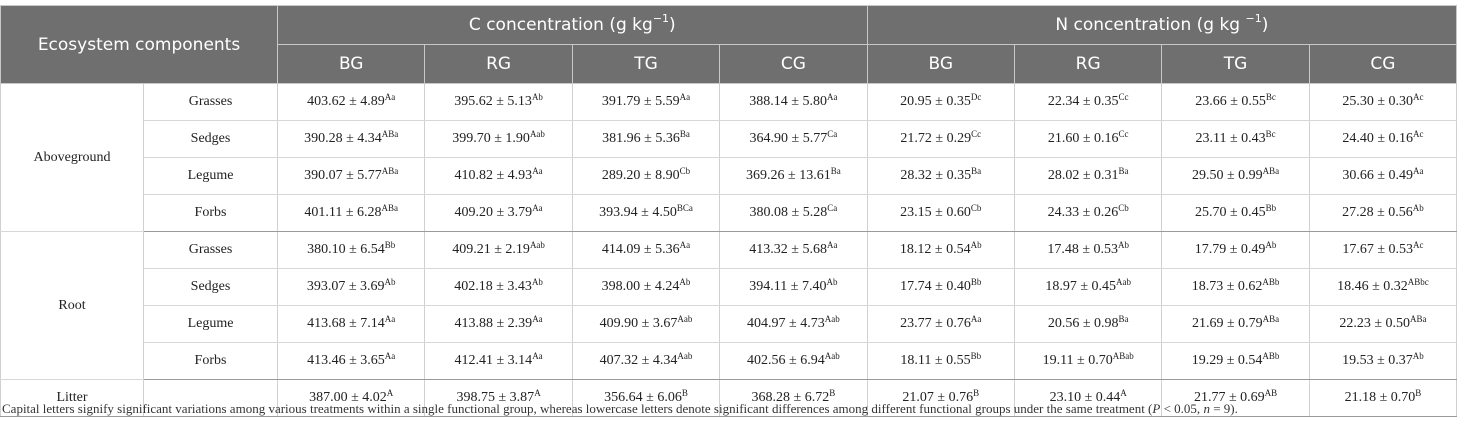 This screenshot has width=1460, height=421. Describe the element at coordinates (1235, 64) in the screenshot. I see `column-header: TG` at that location.